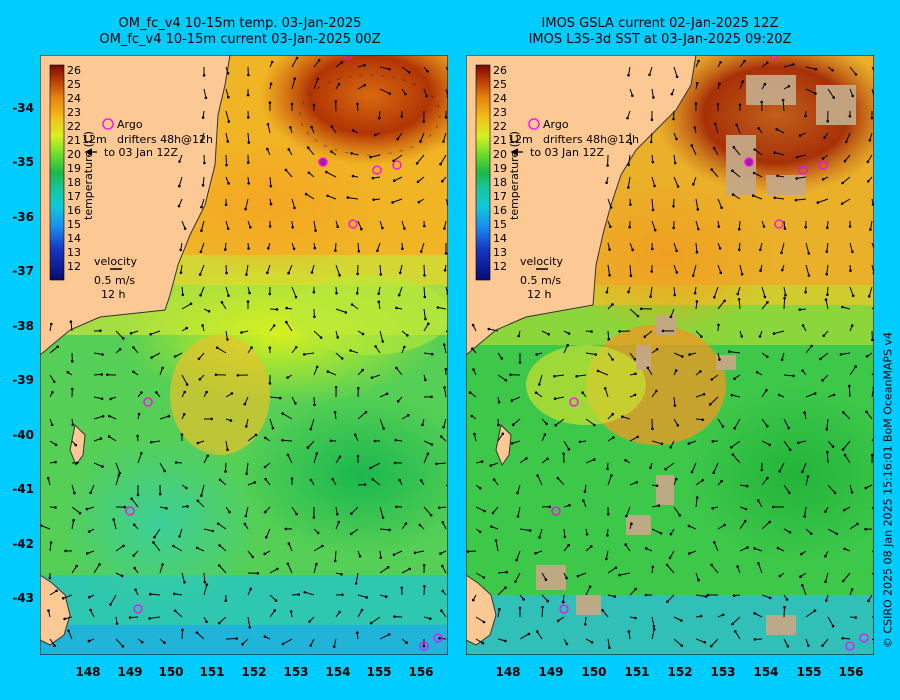 The width and height of the screenshot is (900, 700). I want to click on x-tick: 151, so click(211, 672).